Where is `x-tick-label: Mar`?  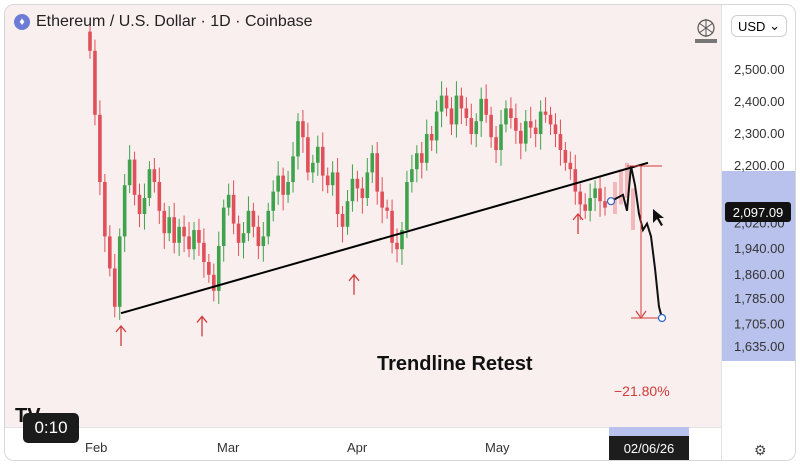
x-tick-label: Mar is located at coordinates (228, 447).